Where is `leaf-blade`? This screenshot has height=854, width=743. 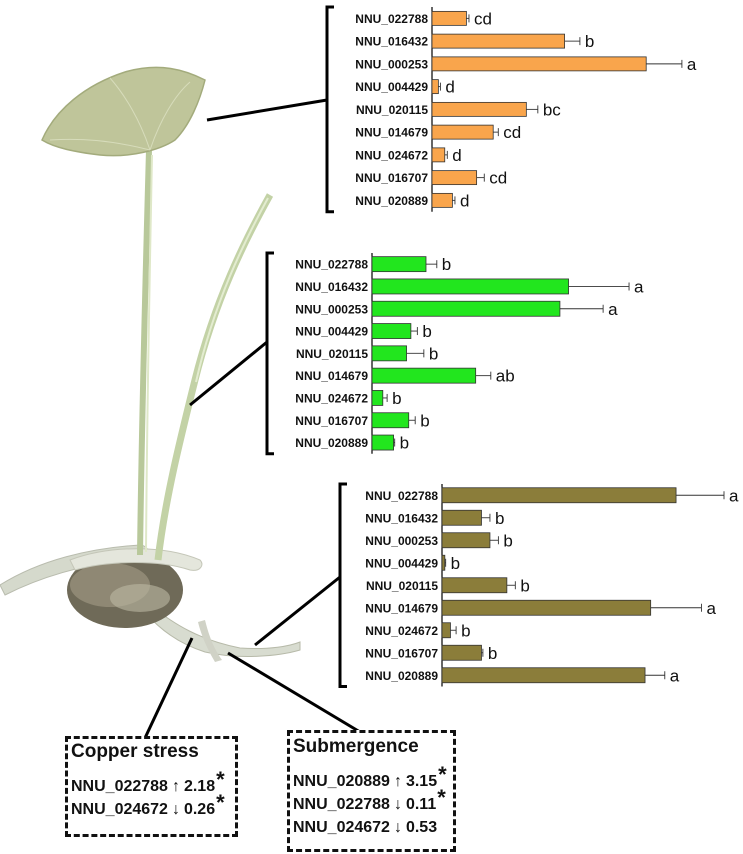 leaf-blade is located at coordinates (123, 111).